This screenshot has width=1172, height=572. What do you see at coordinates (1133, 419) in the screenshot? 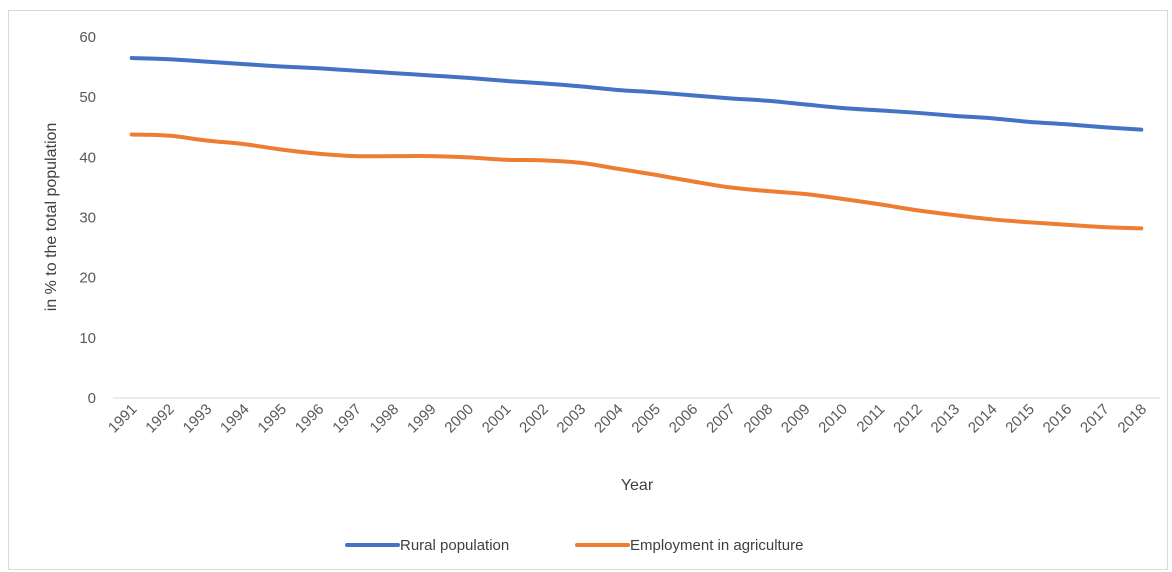
I see `x-tick-label: 2018` at bounding box center [1133, 419].